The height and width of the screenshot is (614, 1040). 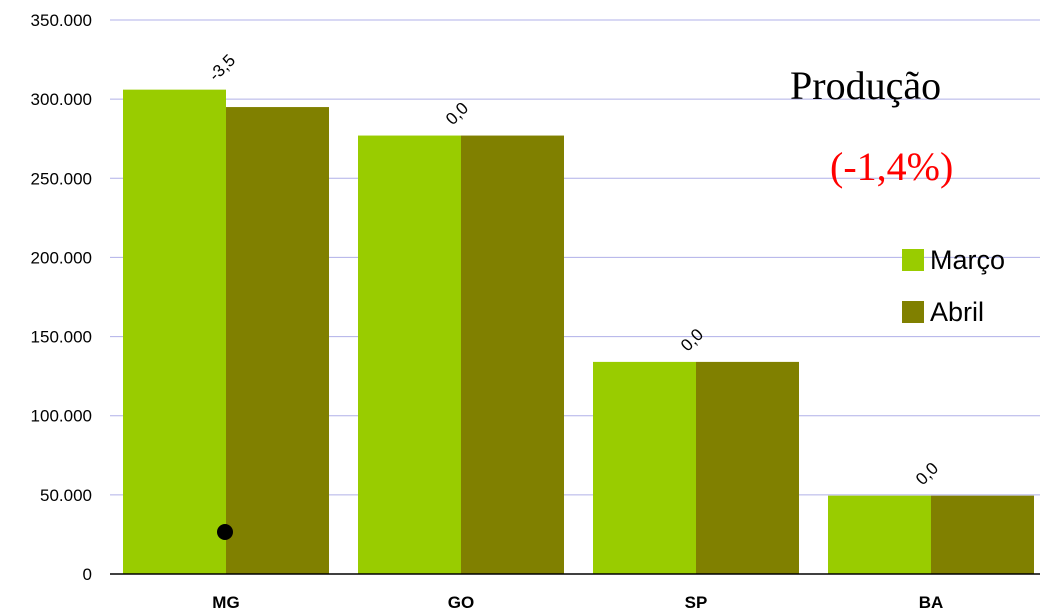 What do you see at coordinates (222, 68) in the screenshot?
I see `data-label: -3,5` at bounding box center [222, 68].